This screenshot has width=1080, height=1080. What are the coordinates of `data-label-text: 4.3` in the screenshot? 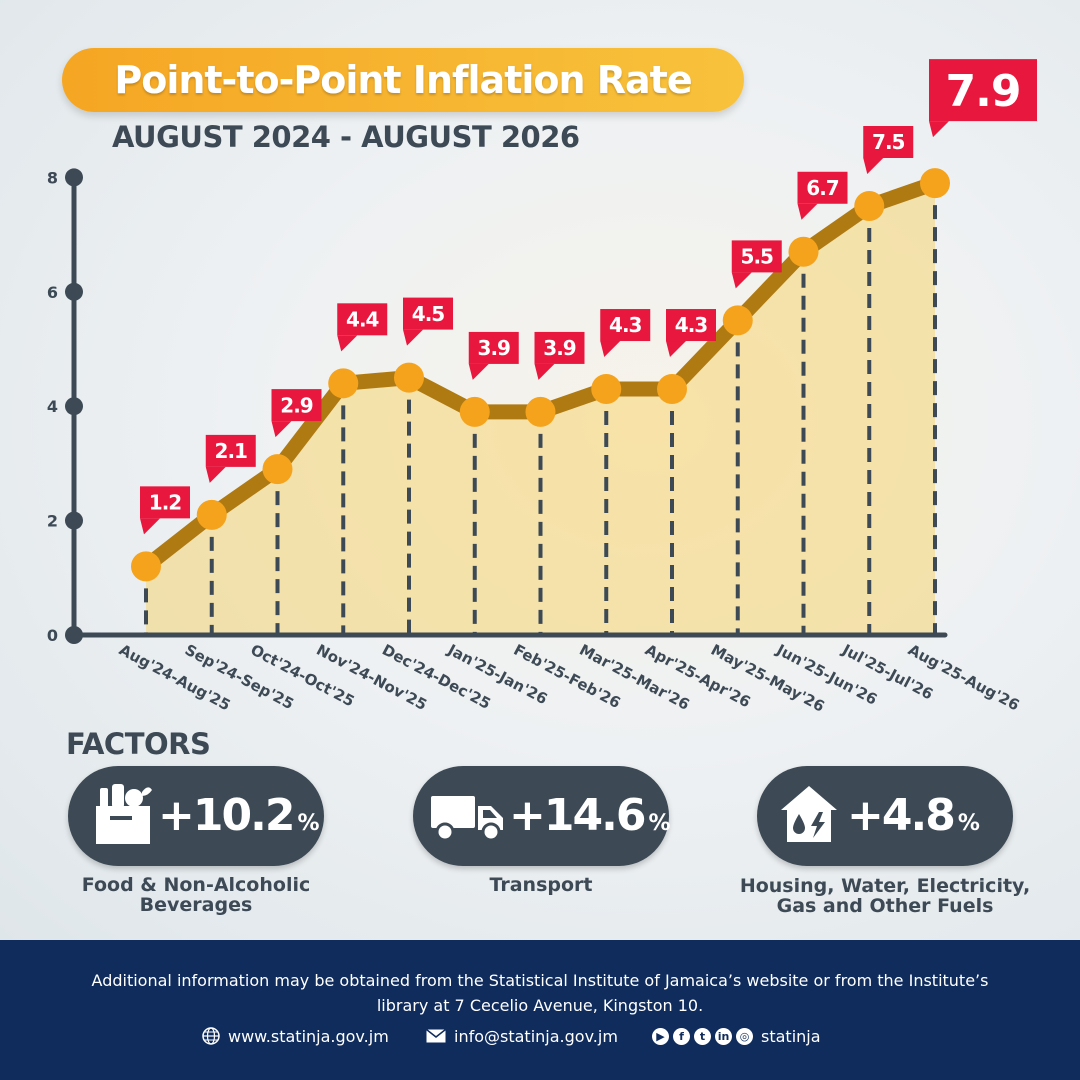 It's located at (625, 325).